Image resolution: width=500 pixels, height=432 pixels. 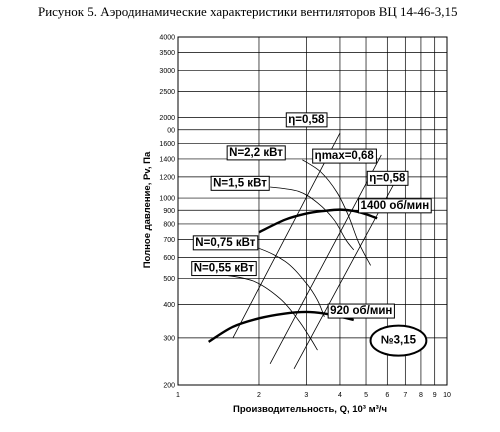 I want to click on annotation-label: N=1,5 кВт, so click(x=240, y=183).